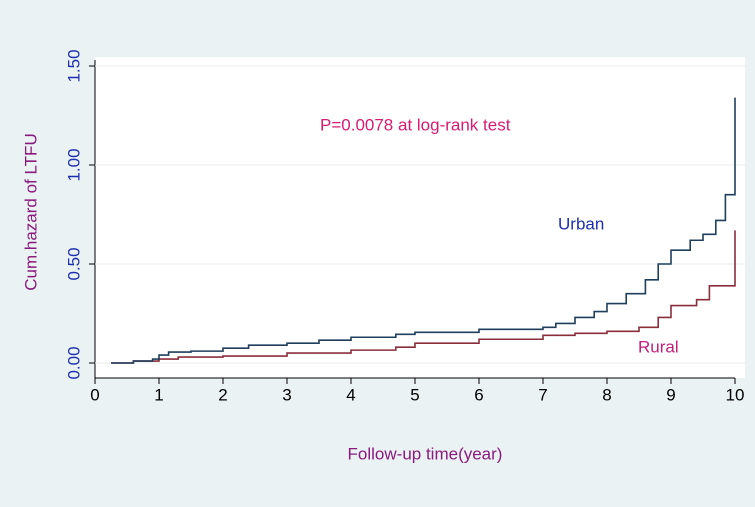 This screenshot has height=507, width=755. I want to click on series-label: Urban, so click(581, 223).